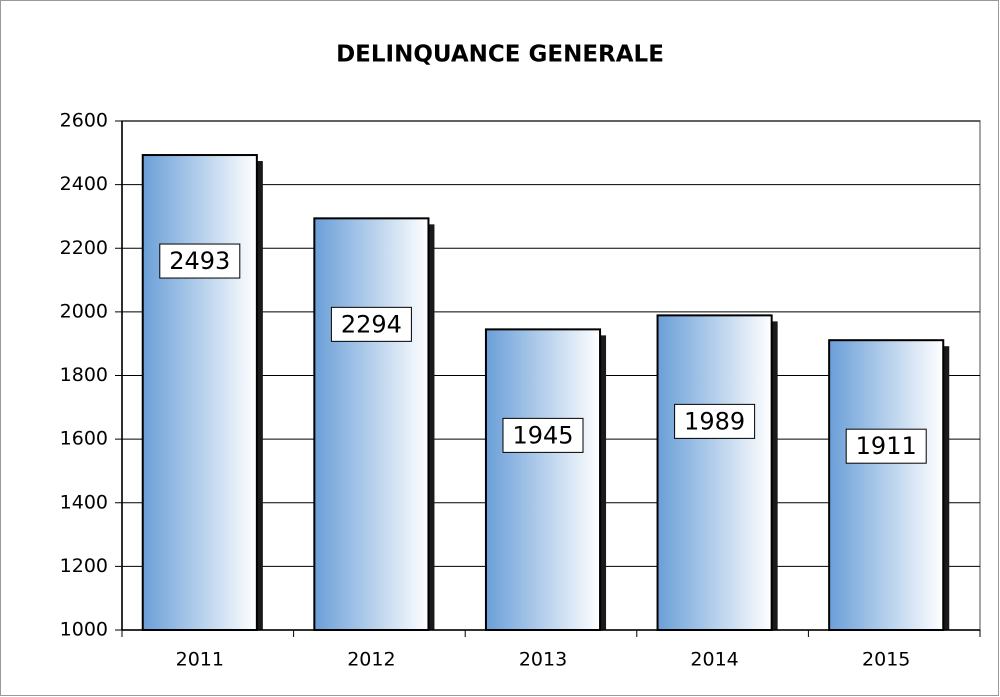 The width and height of the screenshot is (1000, 697). I want to click on x-tick-label: 2012, so click(371, 660).